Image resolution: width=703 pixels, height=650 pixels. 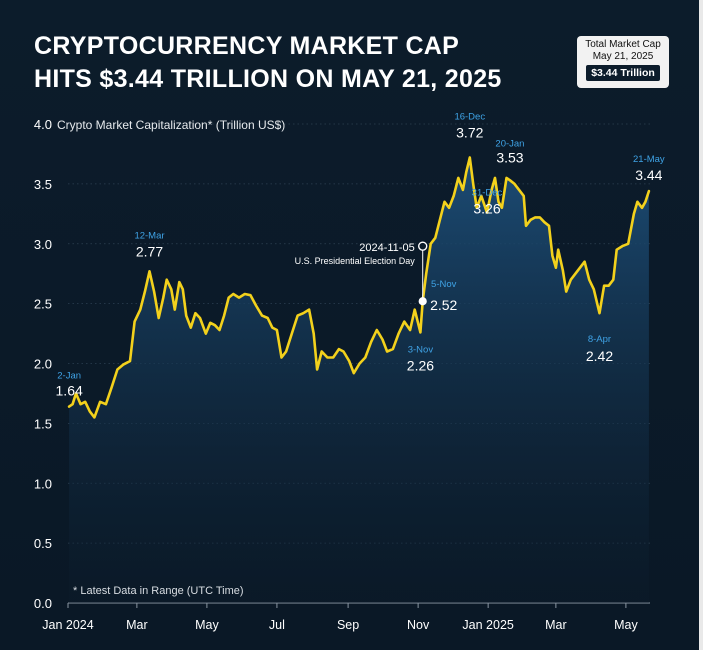 I want to click on annotation-date-label: 21-May, so click(x=649, y=159).